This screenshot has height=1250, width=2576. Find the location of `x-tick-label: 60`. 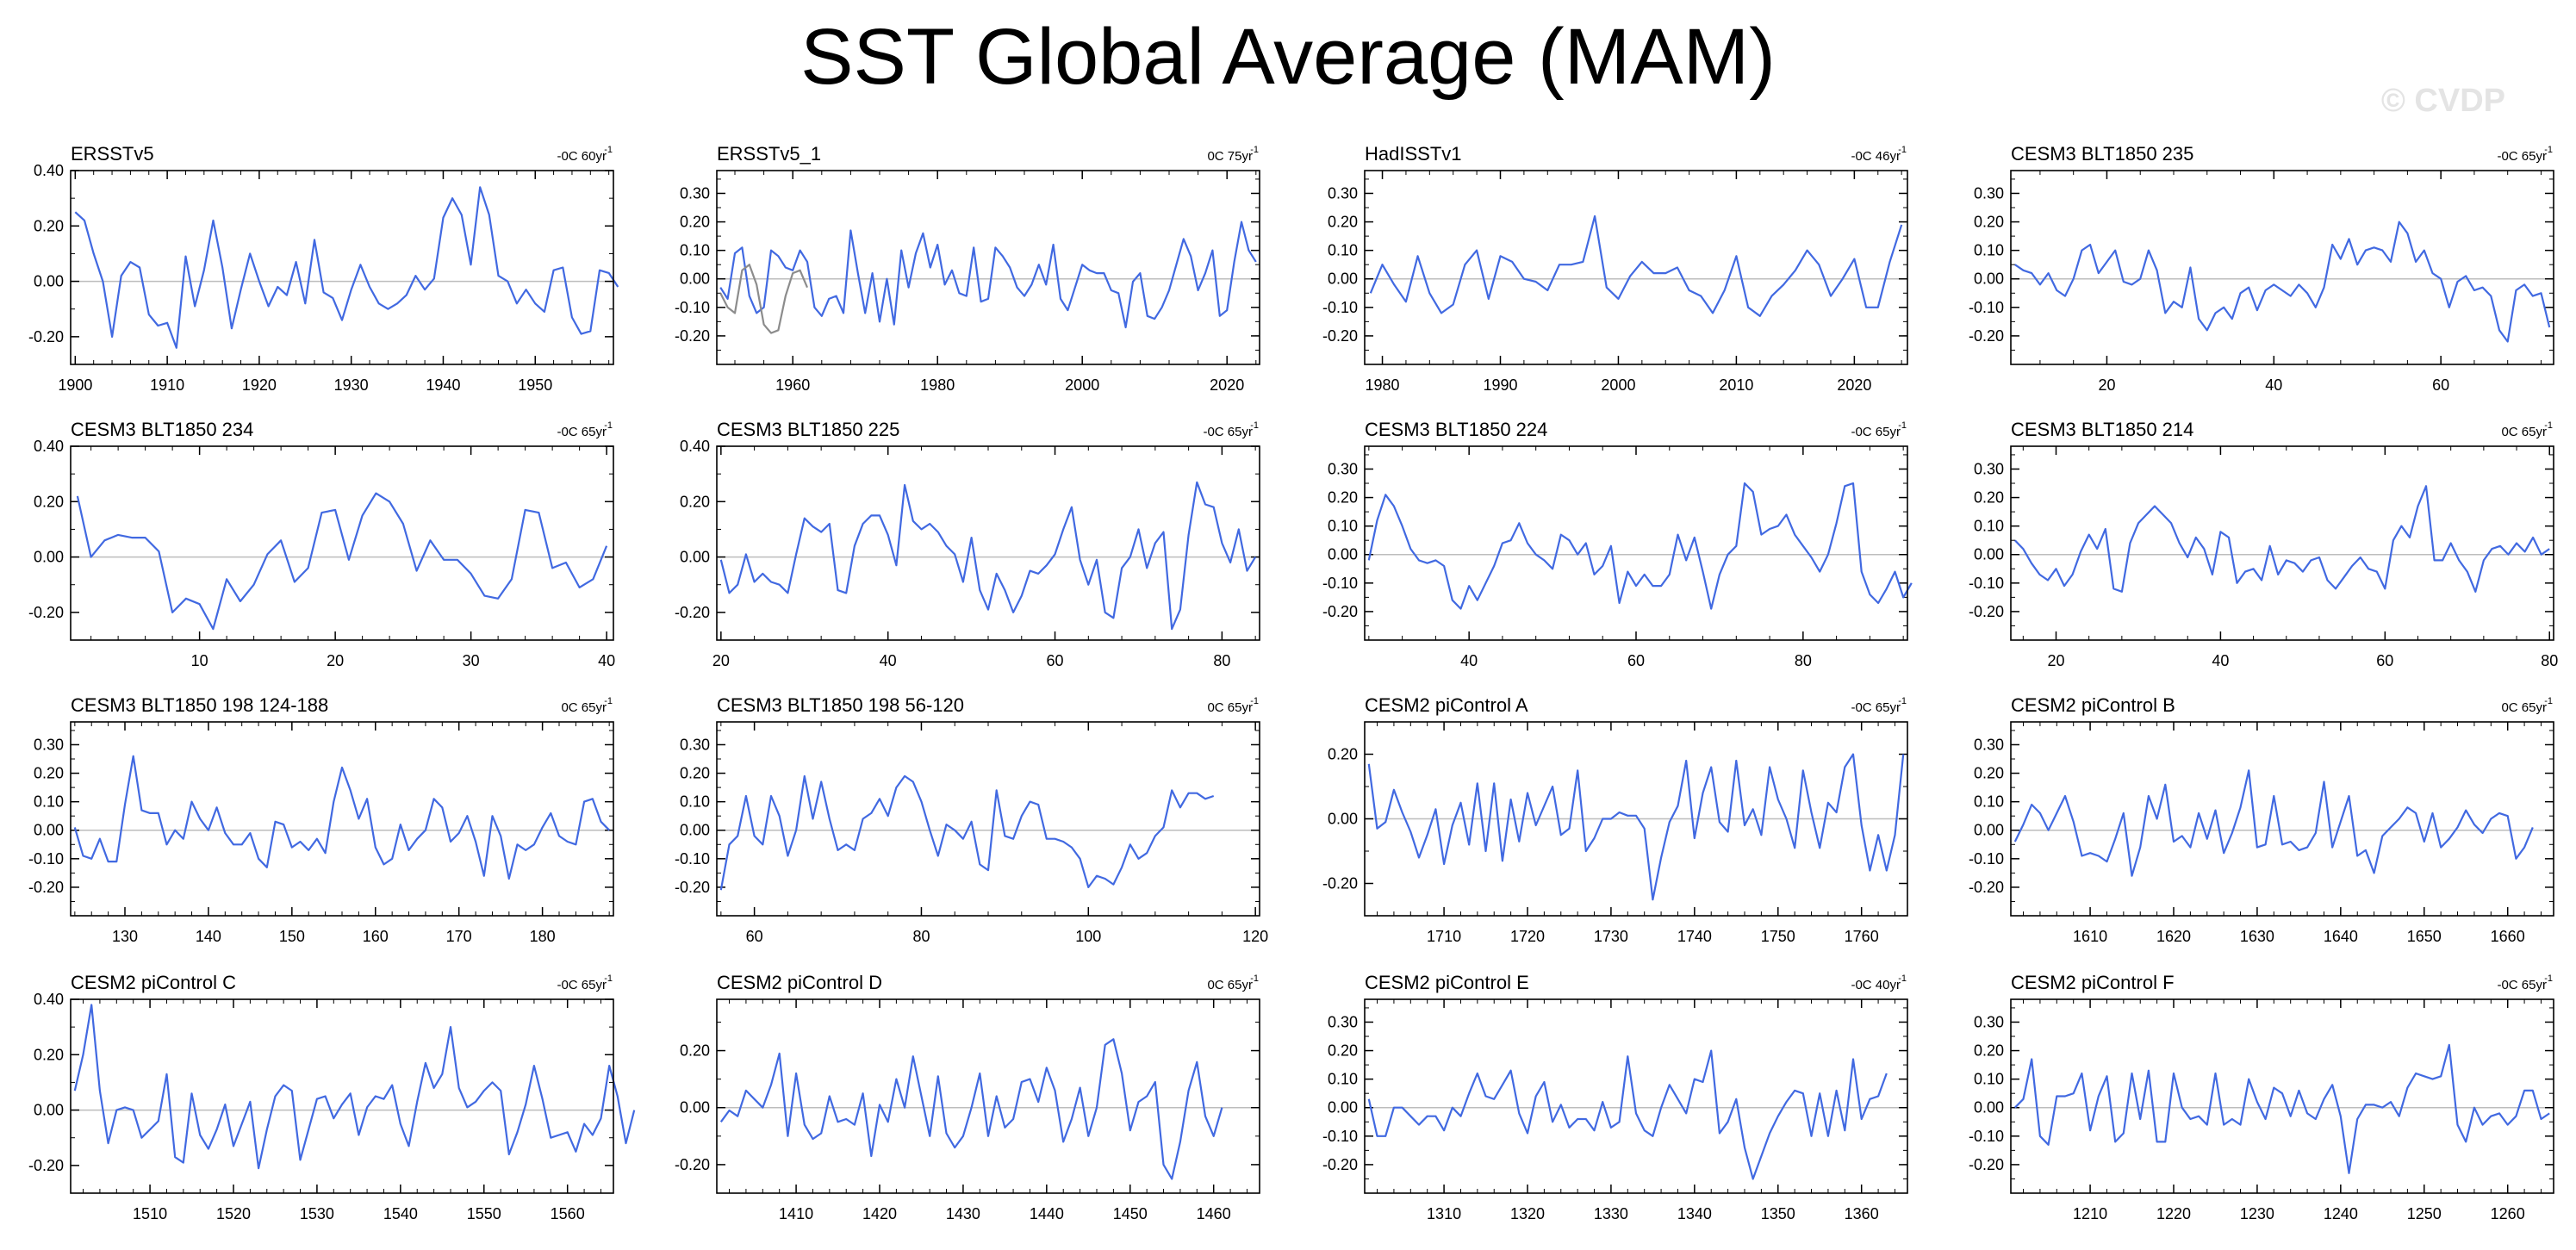

x-tick-label: 60 is located at coordinates (2441, 385).